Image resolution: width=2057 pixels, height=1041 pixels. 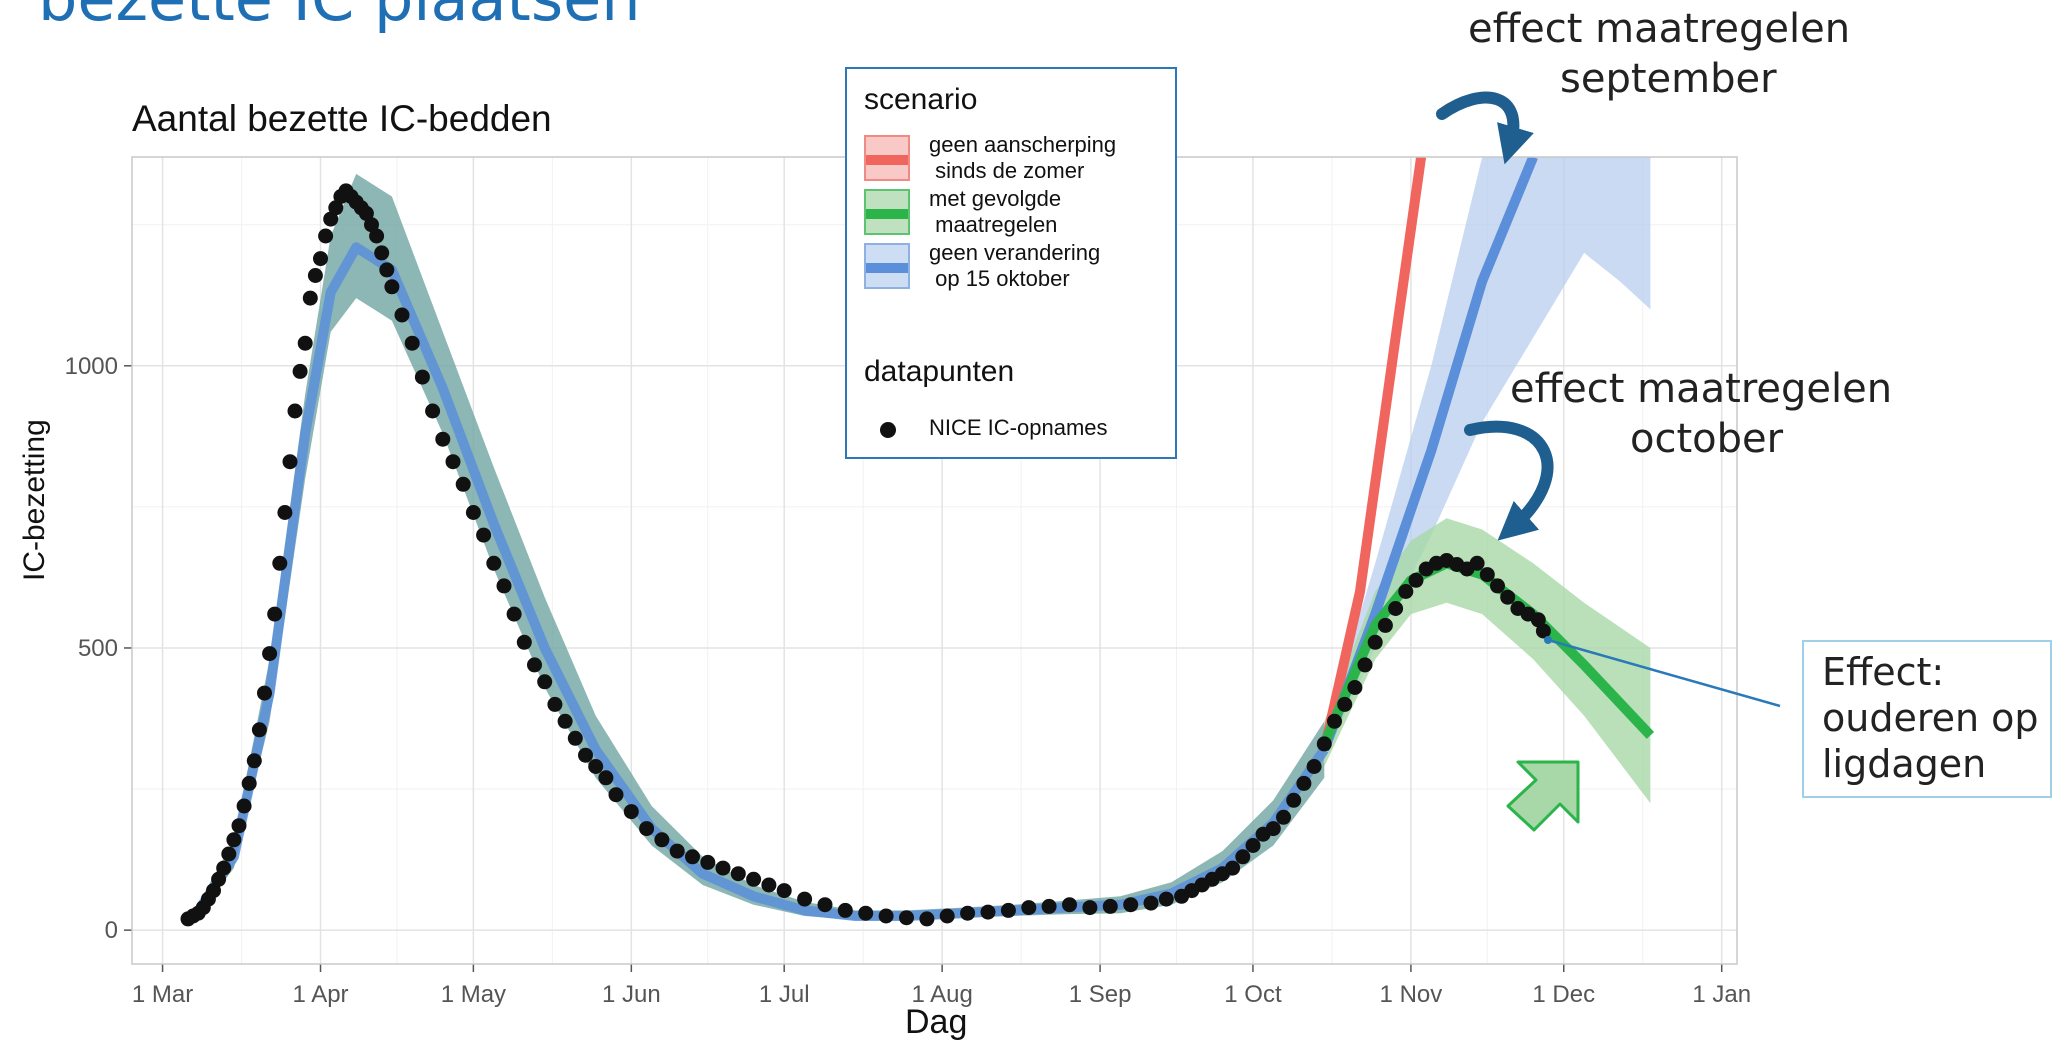 What do you see at coordinates (473, 994) in the screenshot?
I see `x-tick-label: 1 May` at bounding box center [473, 994].